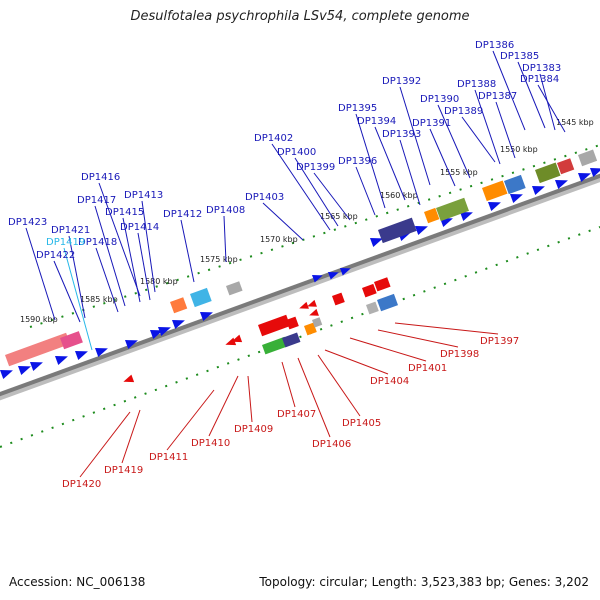 This screenshot has height=600, width=600. What do you see at coordinates (253, 429) in the screenshot?
I see `bottom-gene-label: DP1409` at bounding box center [253, 429].